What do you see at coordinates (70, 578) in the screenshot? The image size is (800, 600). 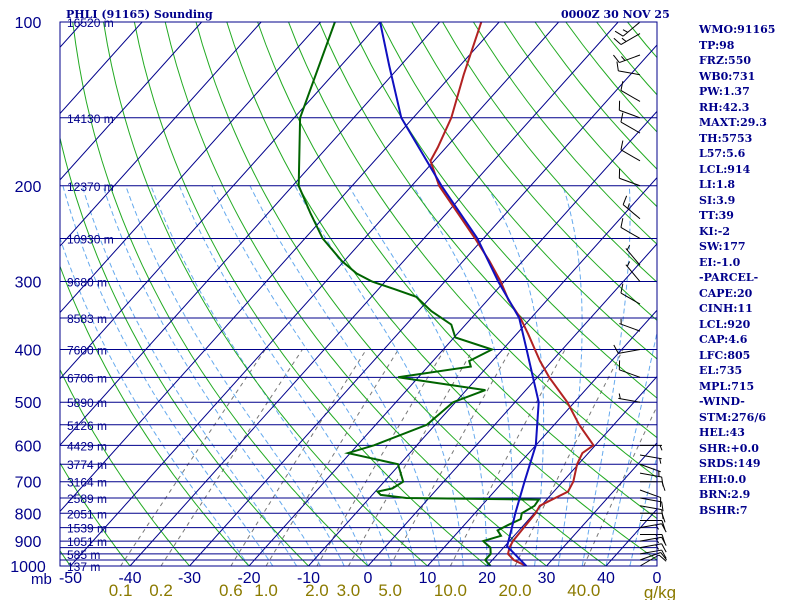 I see `temperature-label: -50` at bounding box center [70, 578].